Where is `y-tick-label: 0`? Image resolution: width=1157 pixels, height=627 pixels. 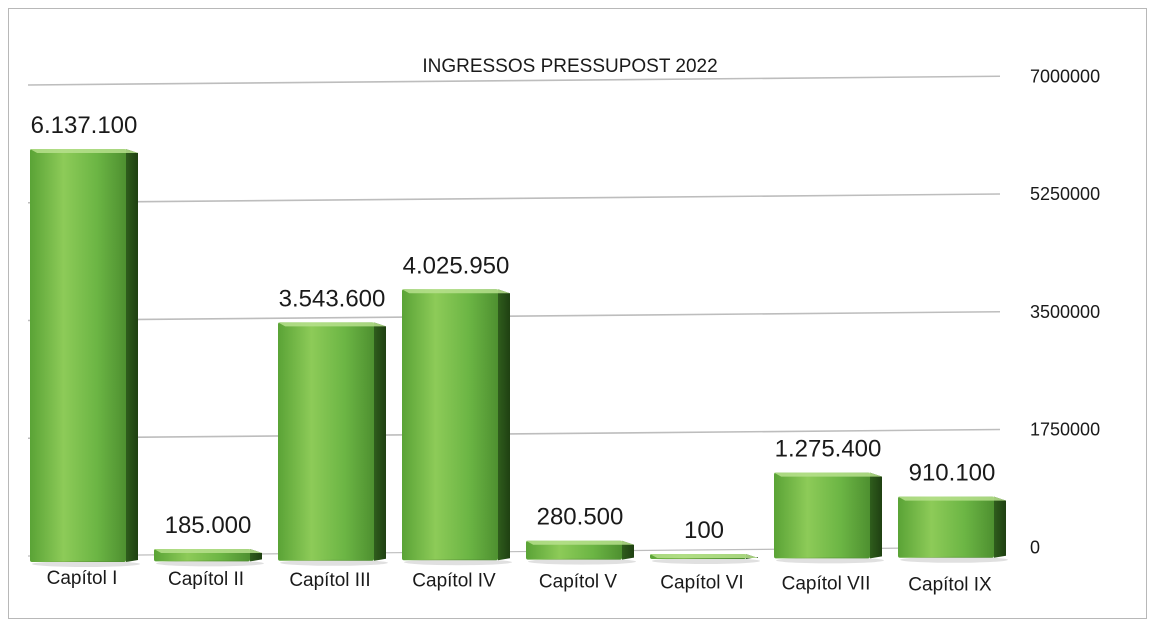 y-tick-label: 0 is located at coordinates (1035, 547).